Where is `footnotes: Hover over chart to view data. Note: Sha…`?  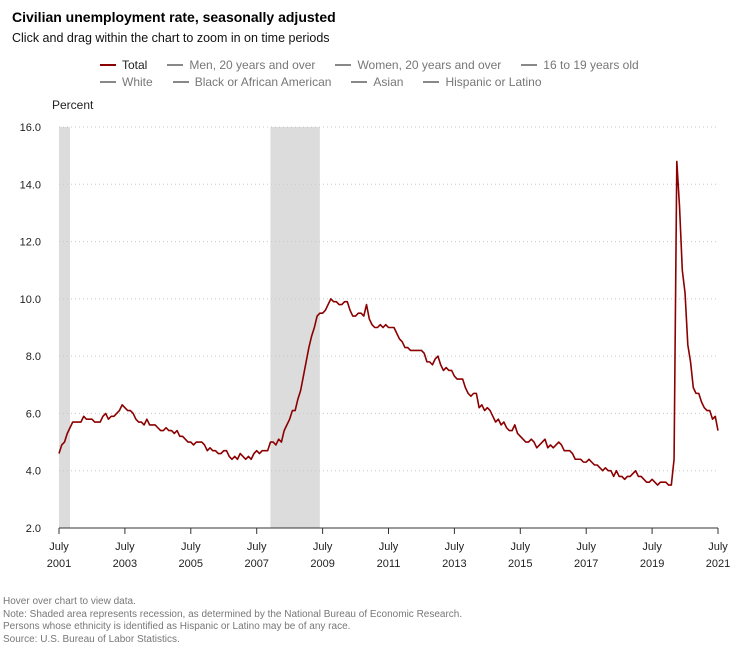 footnotes: Hover over chart to view data. Note: Sha… is located at coordinates (232, 621).